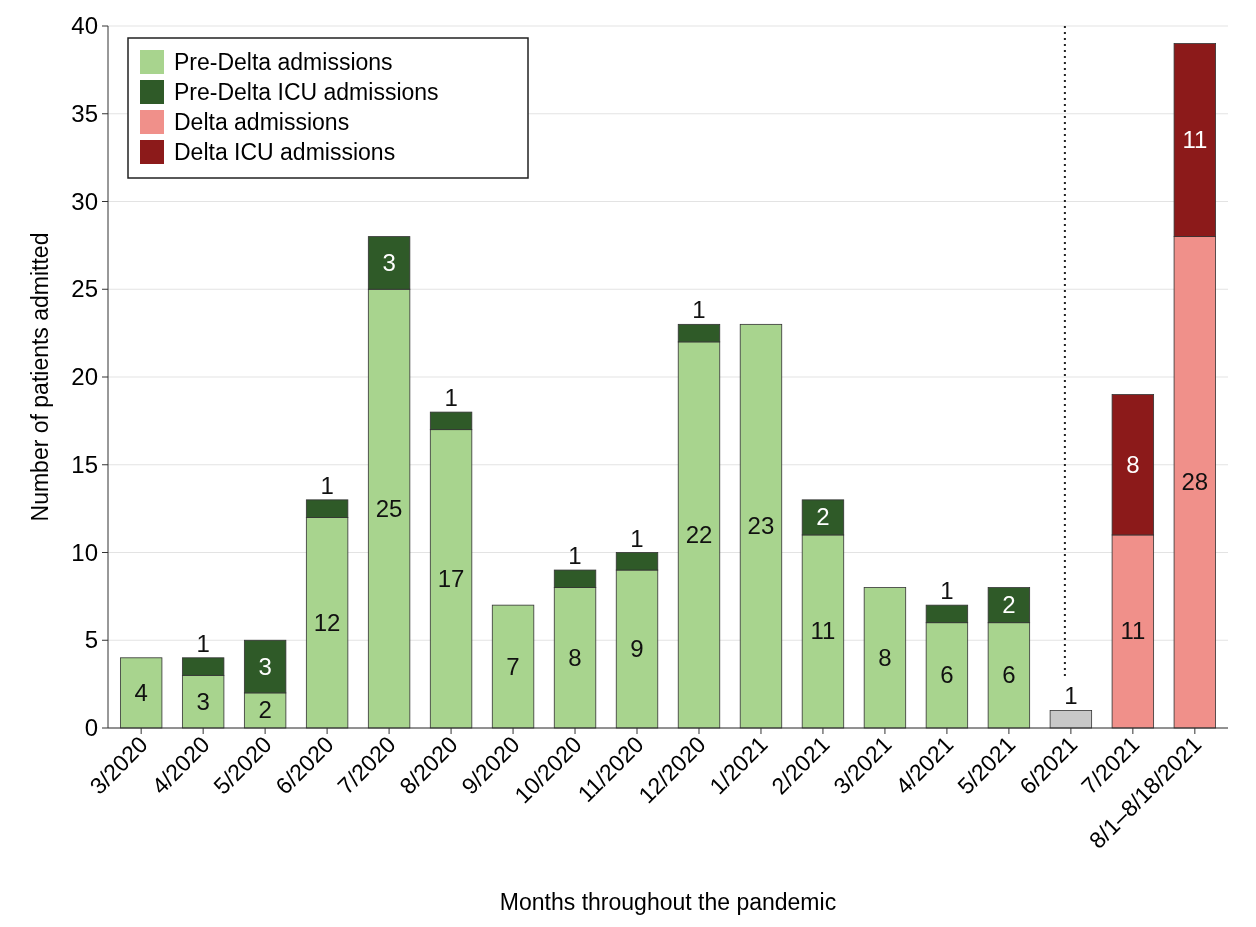 The height and width of the screenshot is (927, 1256). Describe the element at coordinates (637, 649) in the screenshot. I see `data-label: 9` at that location.